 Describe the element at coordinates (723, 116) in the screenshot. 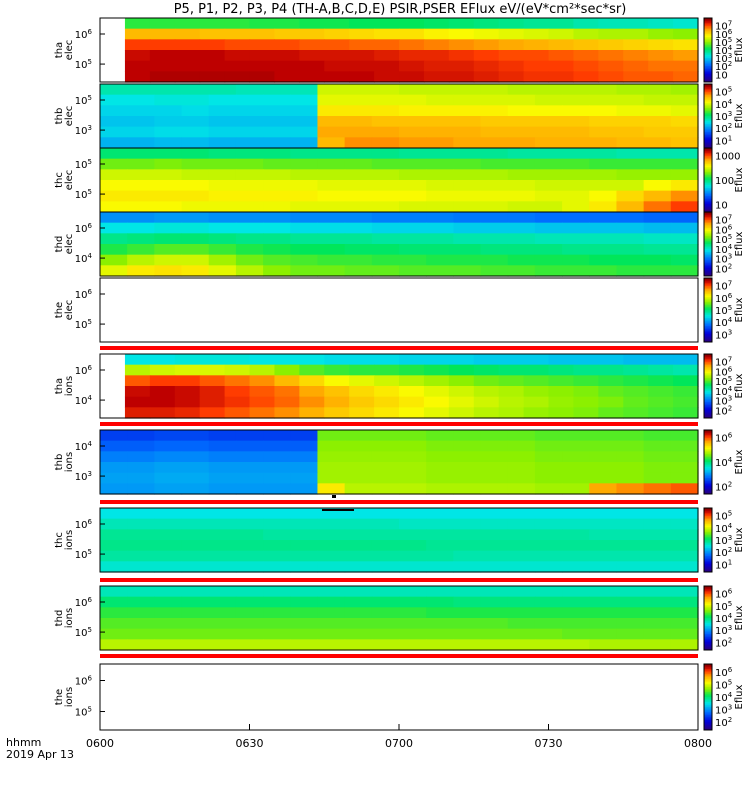

I see `colorbar-tick-label: 103` at that location.